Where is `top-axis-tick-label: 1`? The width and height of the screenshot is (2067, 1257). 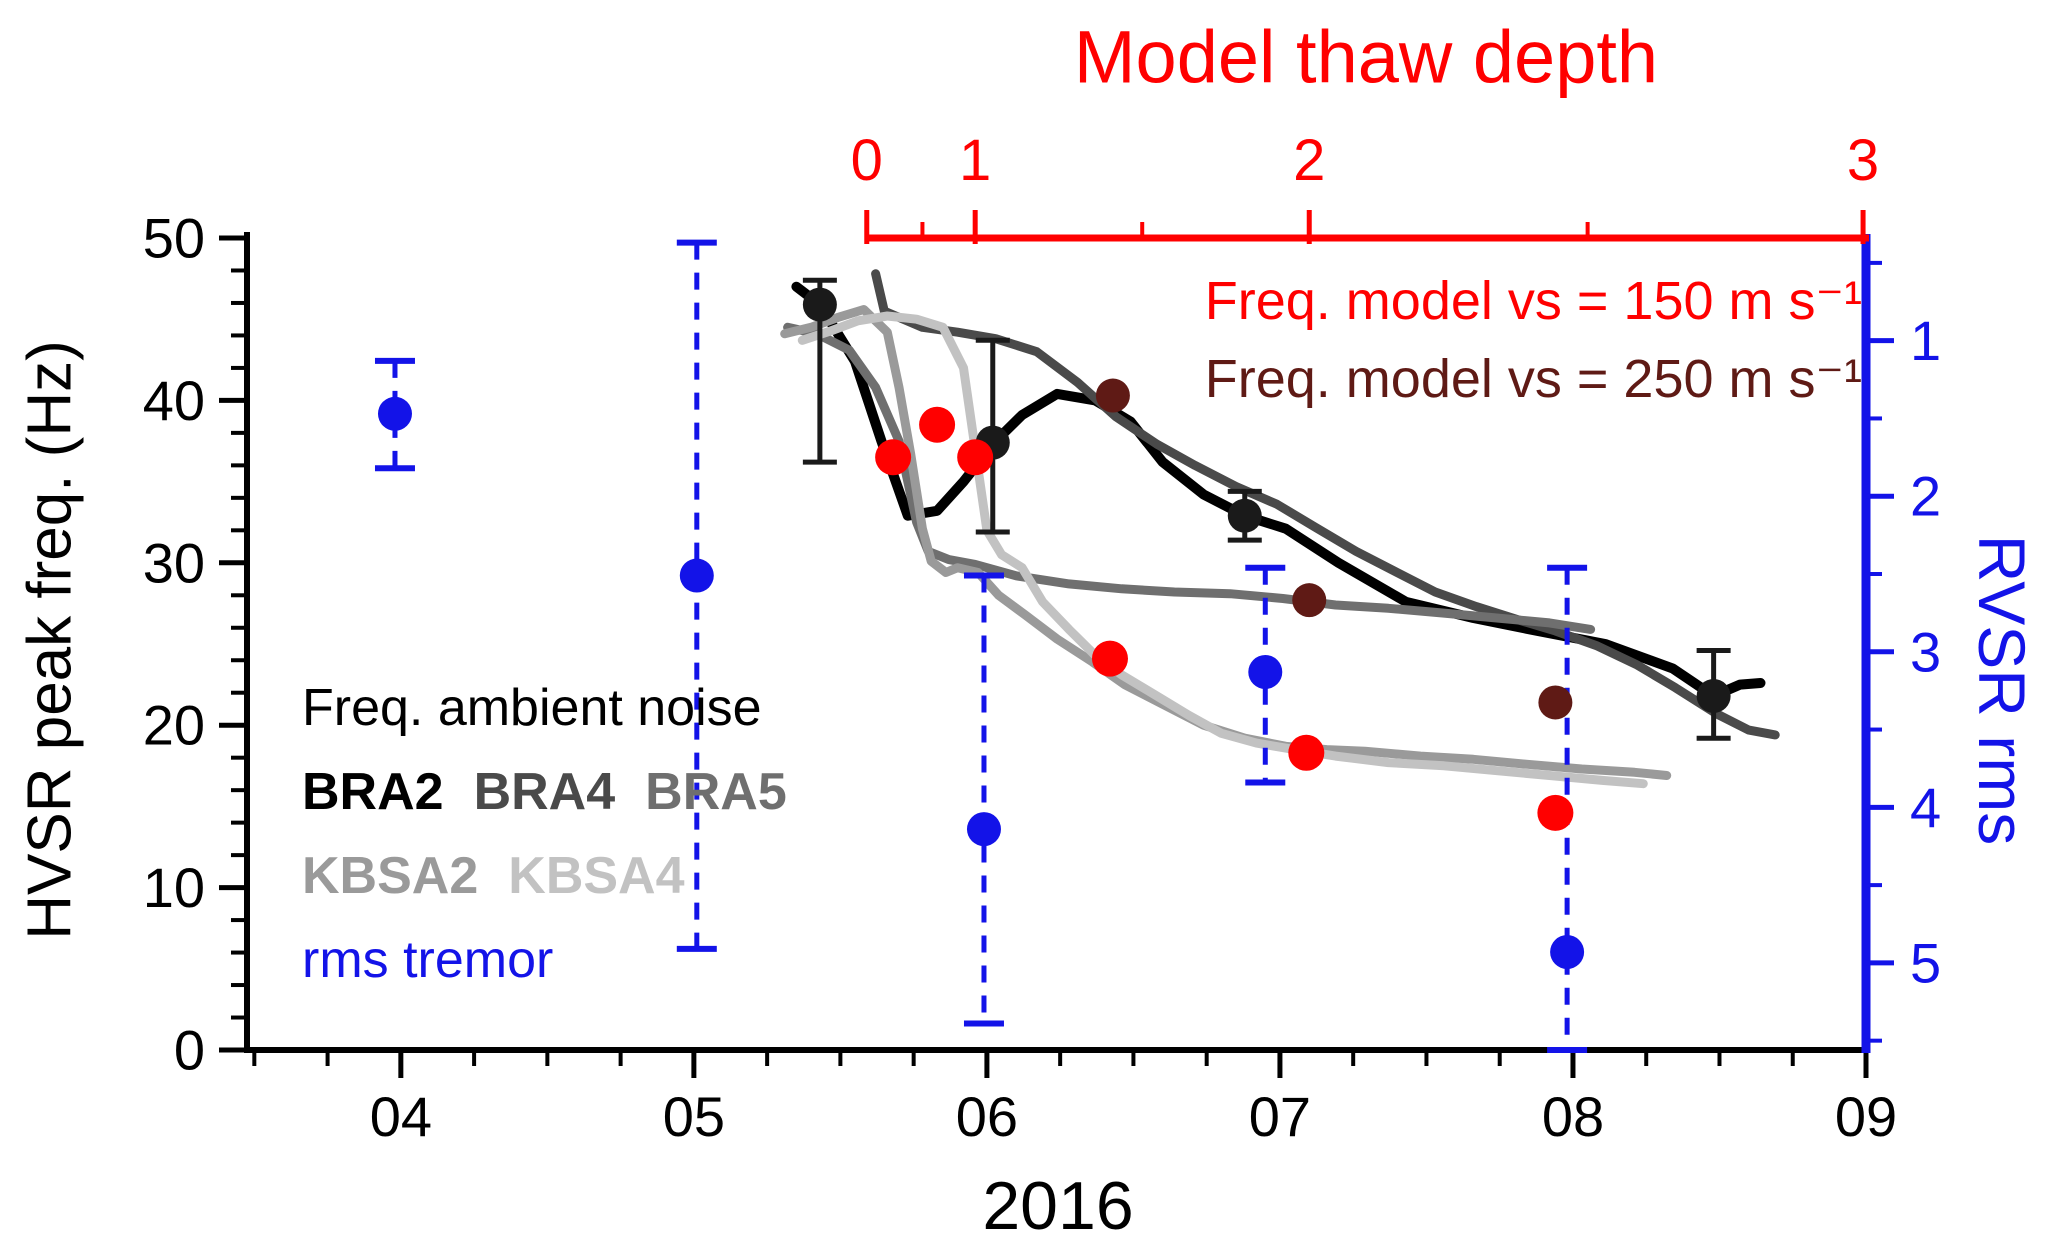
top-axis-tick-label: 1 is located at coordinates (975, 160).